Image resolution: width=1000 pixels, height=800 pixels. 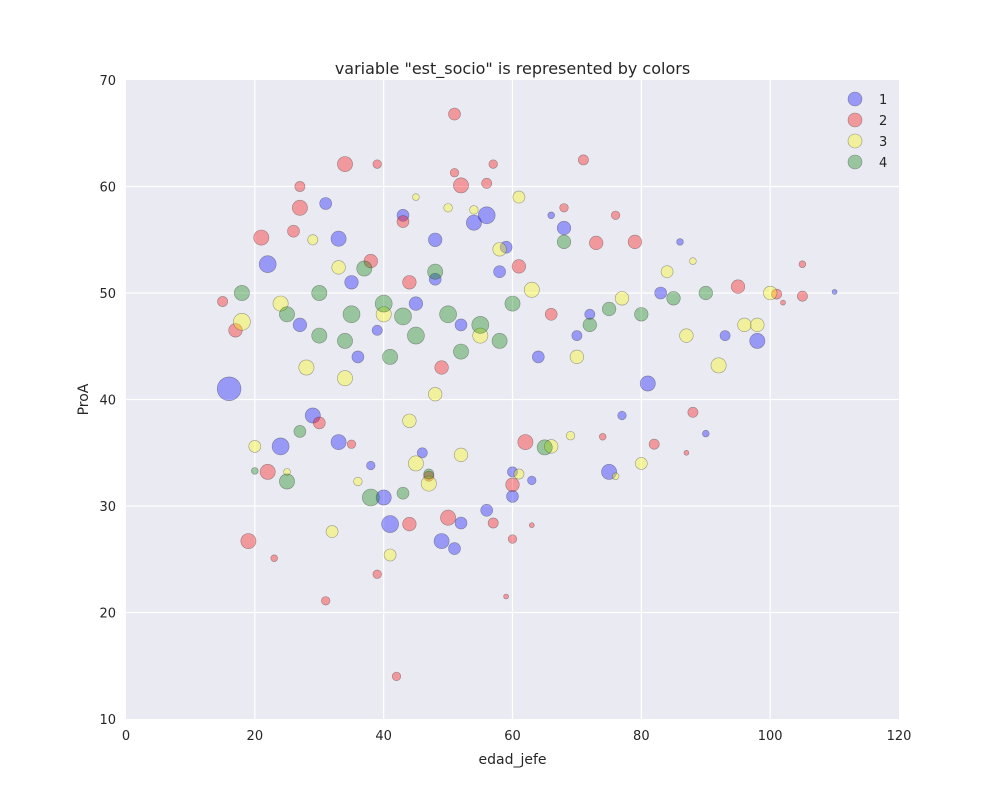 I want to click on y-tick-label: 30, so click(x=107, y=507).